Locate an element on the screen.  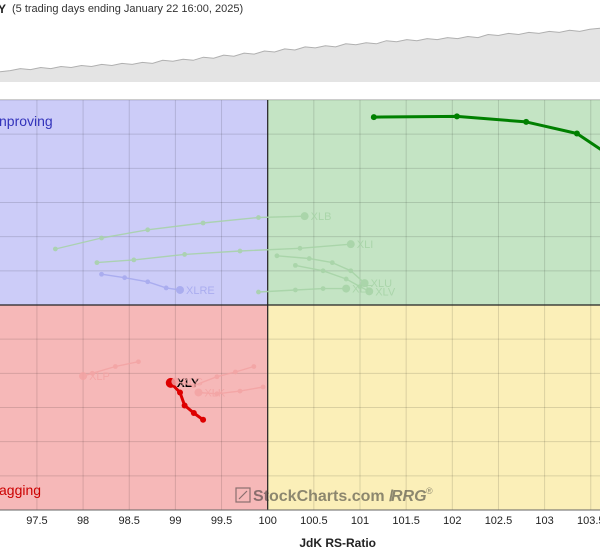
series-label: XLP is located at coordinates (99, 377).